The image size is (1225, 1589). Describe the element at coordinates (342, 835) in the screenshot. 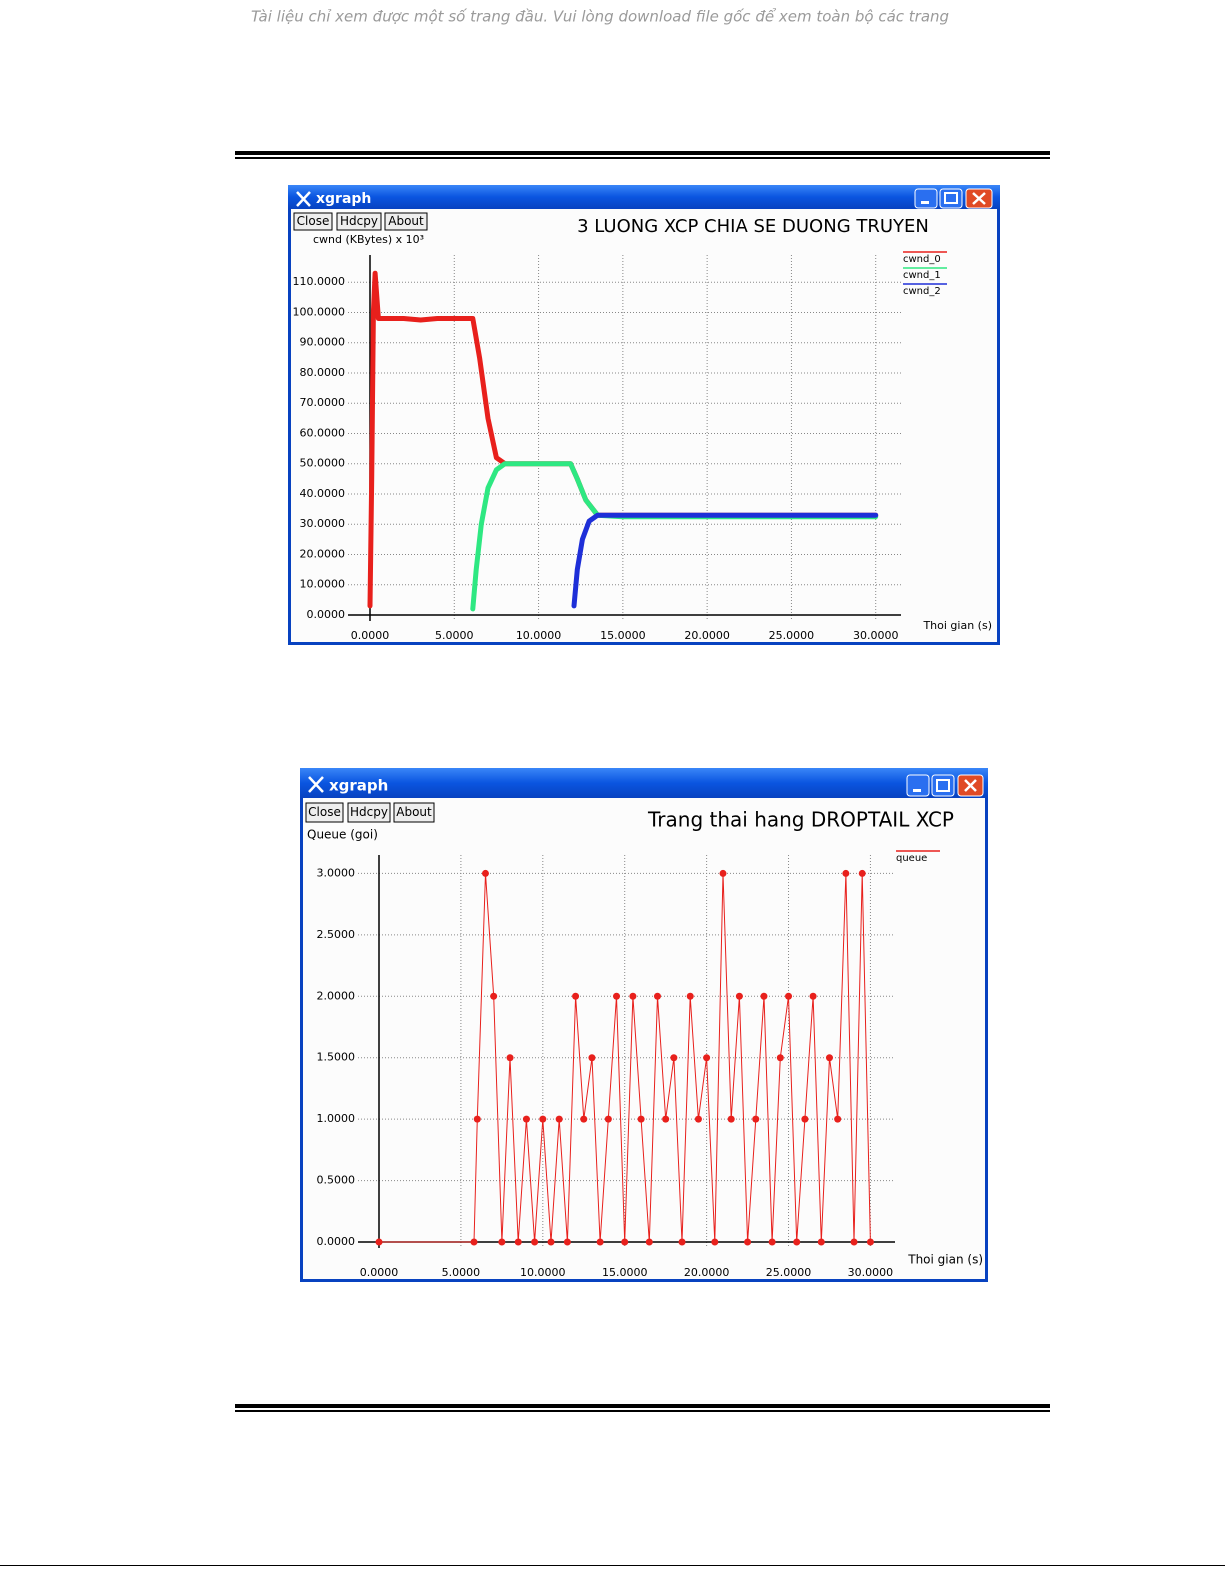

I see `y-axis-label: Queue (goi)` at that location.